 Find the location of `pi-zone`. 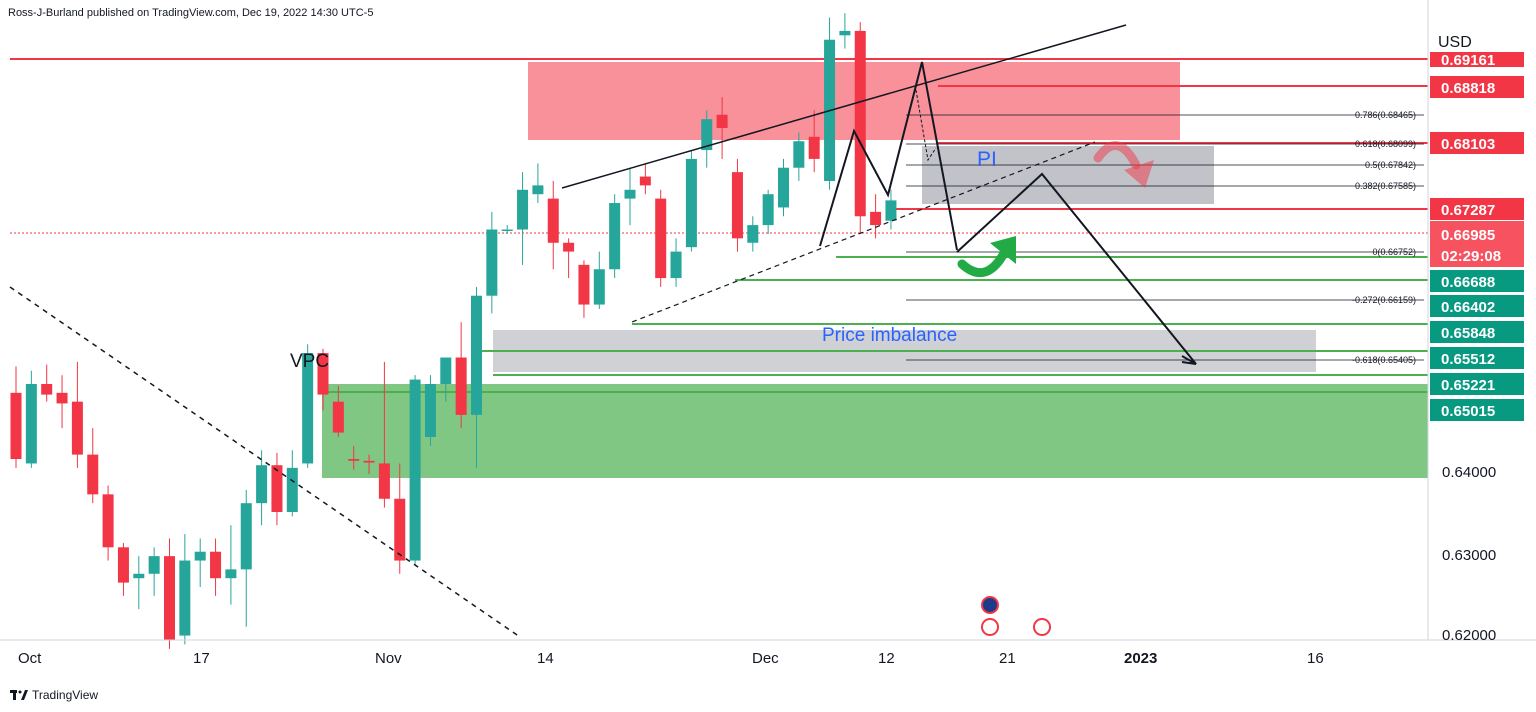

pi-zone is located at coordinates (1068, 175).